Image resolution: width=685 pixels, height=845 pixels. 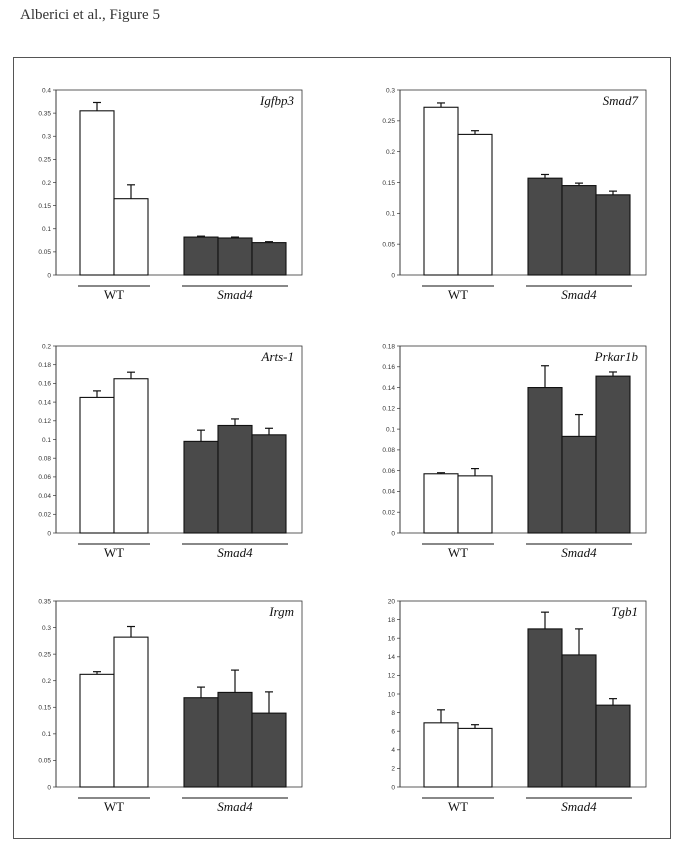 I want to click on y-tick-label: 18, so click(x=392, y=620).